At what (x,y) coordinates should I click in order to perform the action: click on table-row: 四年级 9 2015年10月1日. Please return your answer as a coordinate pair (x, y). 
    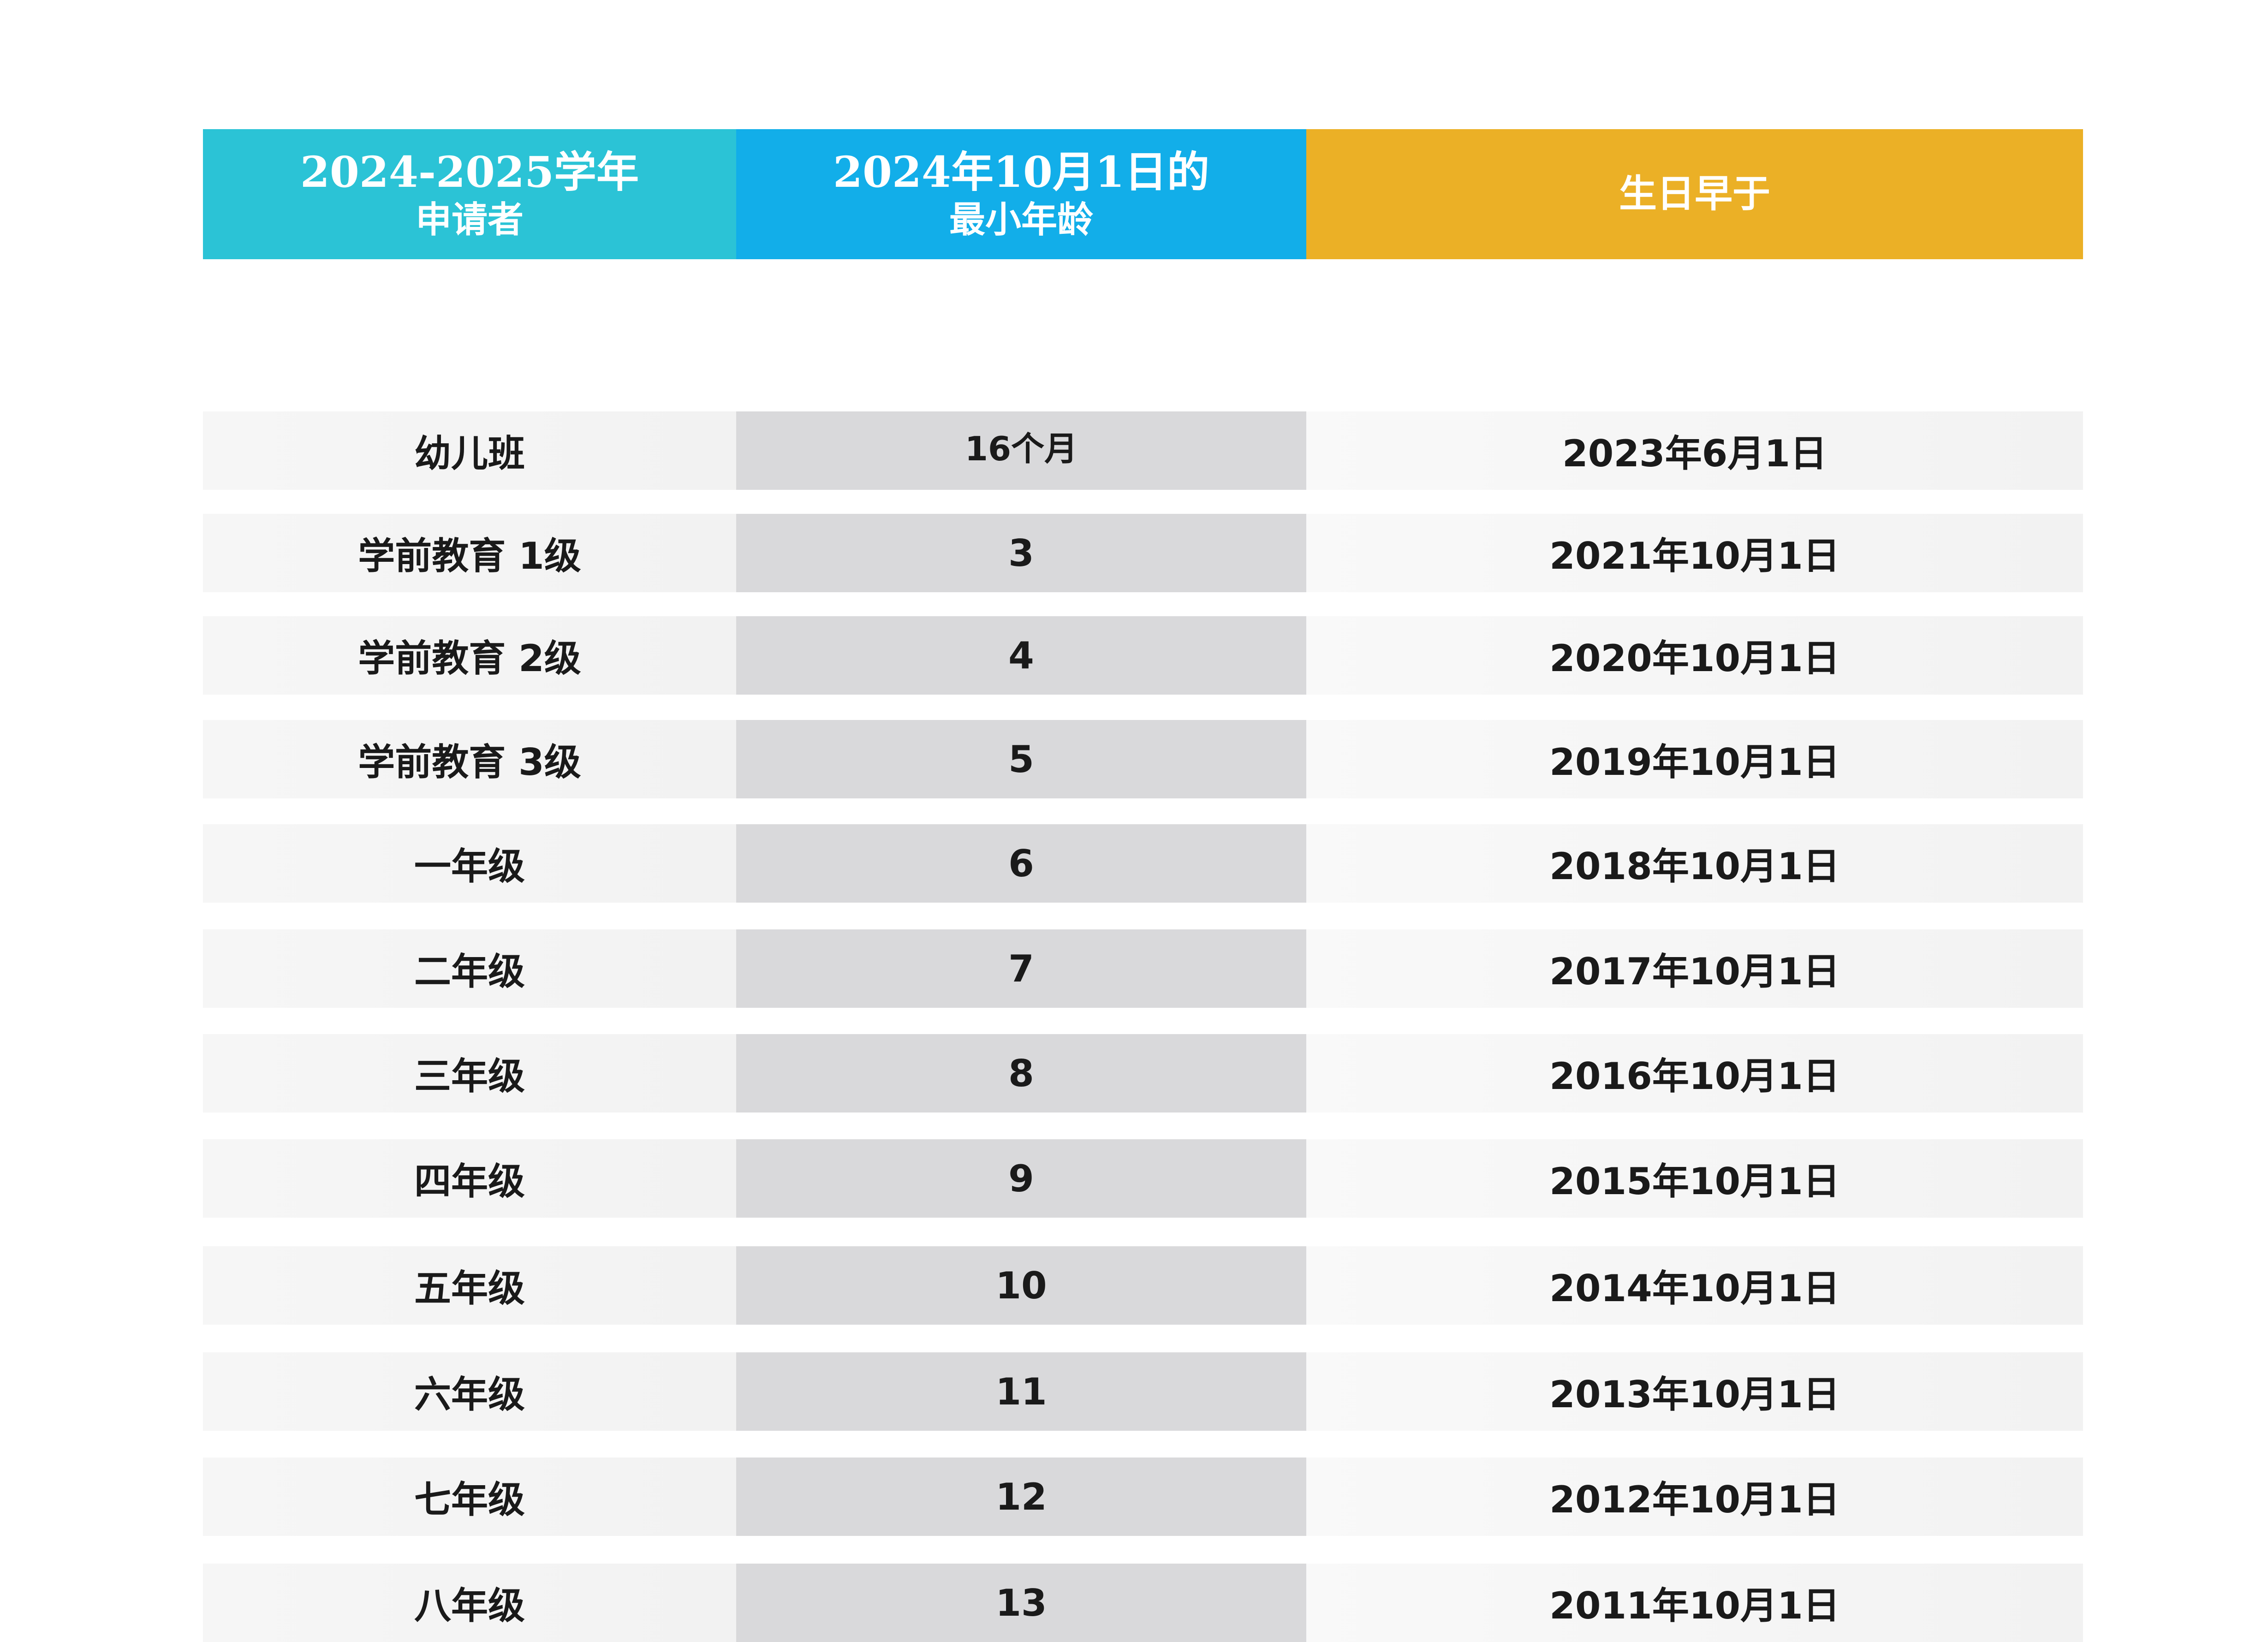
    Looking at the image, I should click on (1143, 1178).